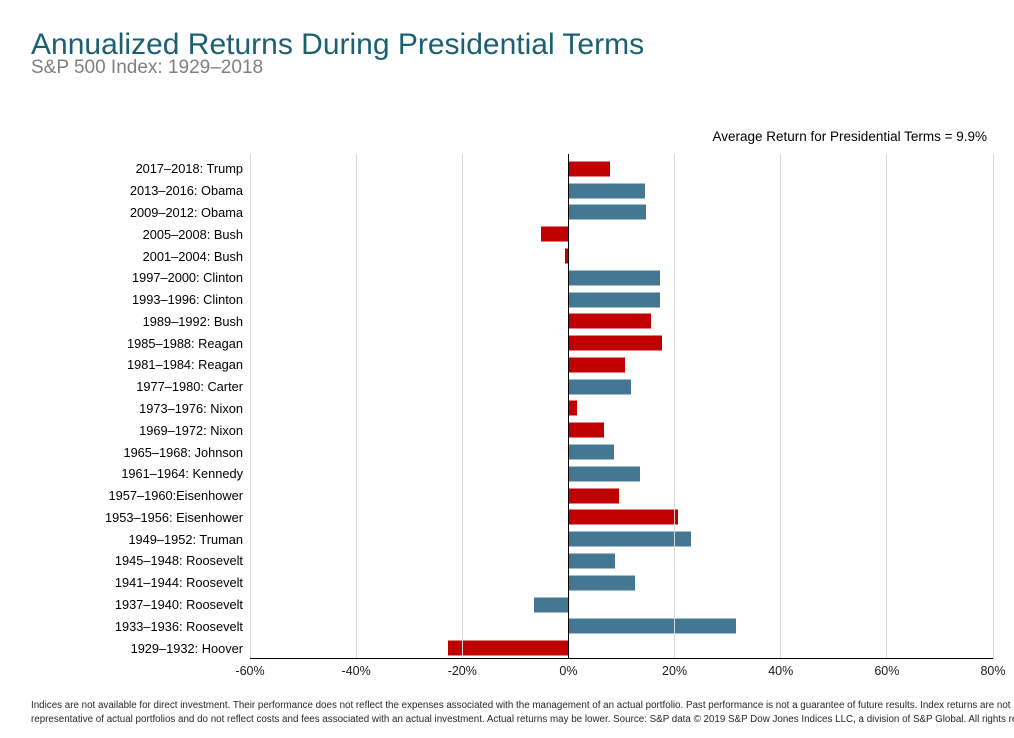 The width and height of the screenshot is (1014, 738). Describe the element at coordinates (178, 605) in the screenshot. I see `term-label: 1937–1940: Roosevelt` at that location.